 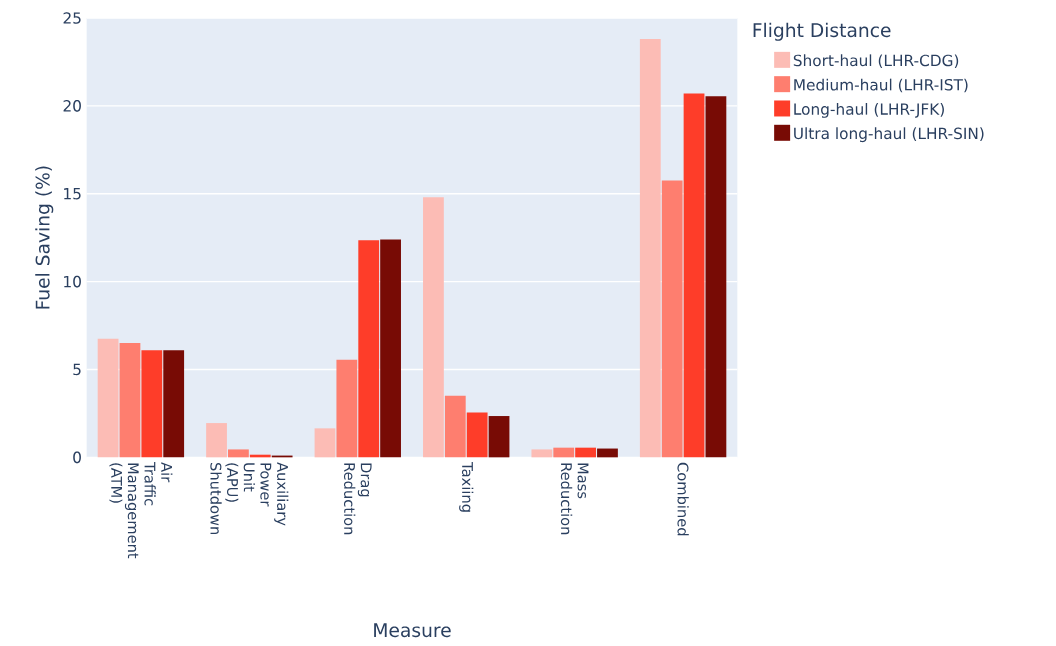 I want to click on y-tick-label: 15, so click(x=72, y=194).